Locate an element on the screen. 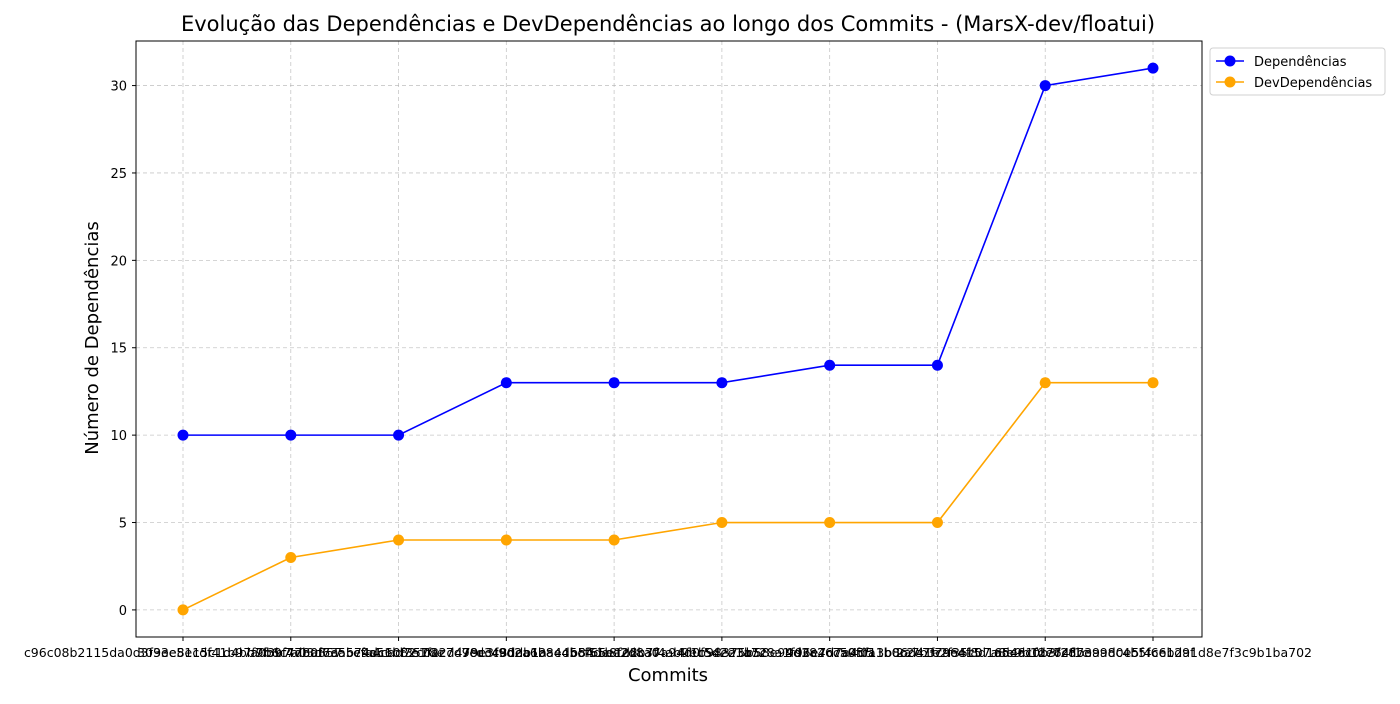 This screenshot has width=1400, height=704. x-tick-label: 7cd3c90ea13a4db54de8f26b7f4ab9ec5d2e1a72 is located at coordinates (613, 652).